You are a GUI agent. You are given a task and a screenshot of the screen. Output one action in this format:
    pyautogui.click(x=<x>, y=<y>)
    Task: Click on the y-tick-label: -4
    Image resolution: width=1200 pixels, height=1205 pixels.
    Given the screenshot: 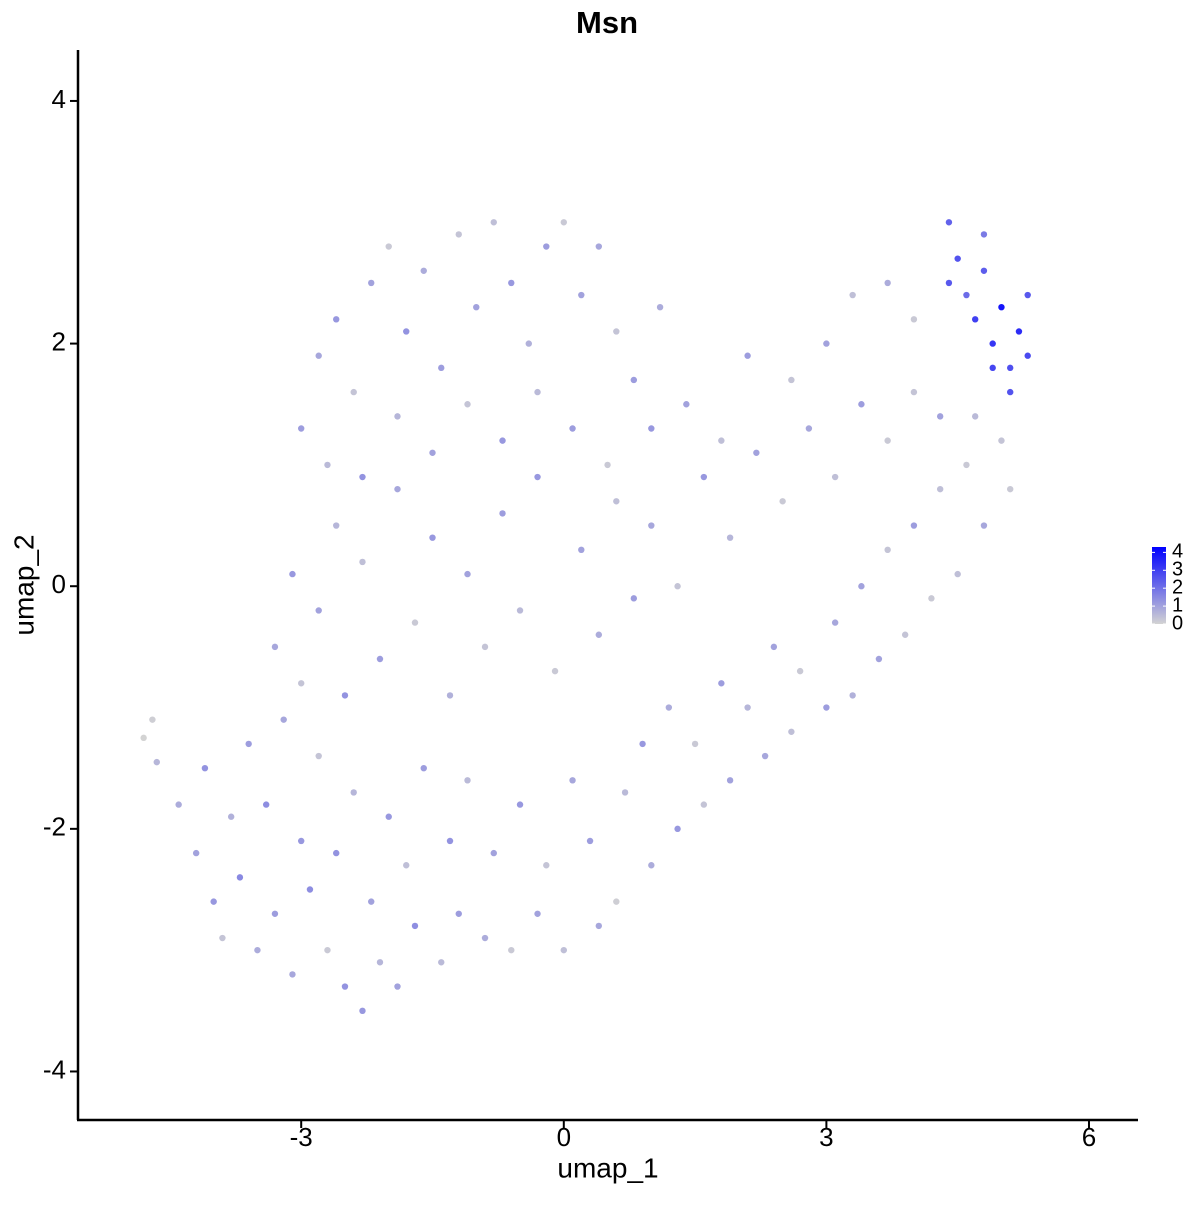 What is the action you would take?
    pyautogui.click(x=54, y=1069)
    